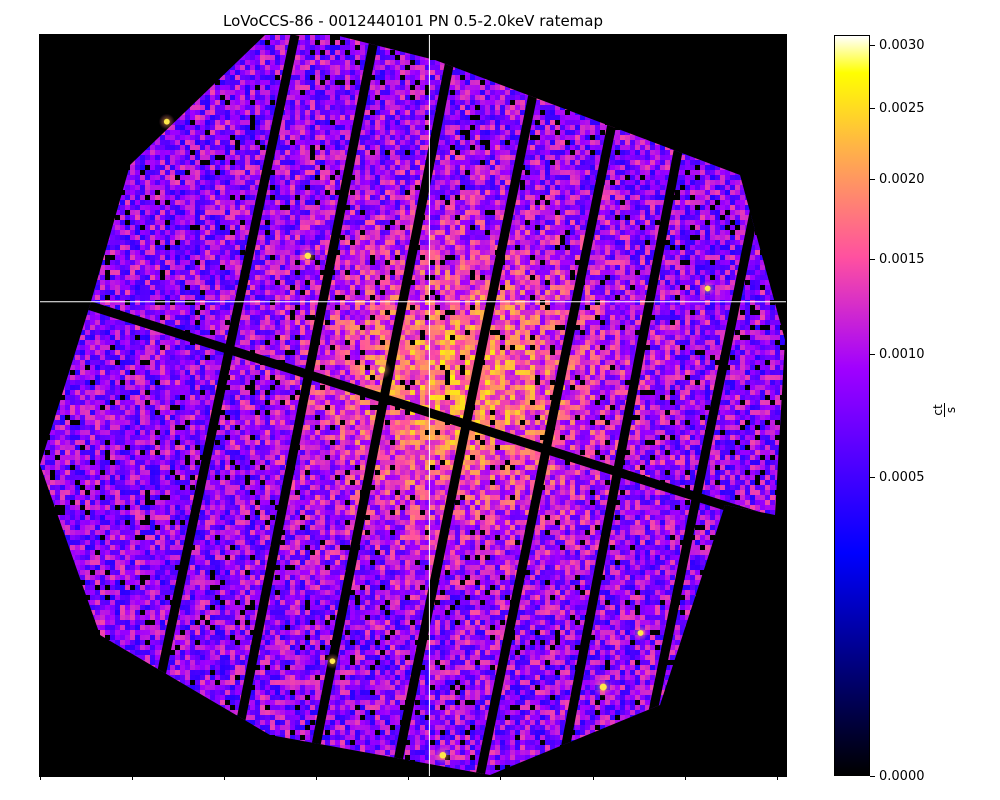 This screenshot has height=800, width=1000. I want to click on colorbar-unit-label: ct s, so click(944, 410).